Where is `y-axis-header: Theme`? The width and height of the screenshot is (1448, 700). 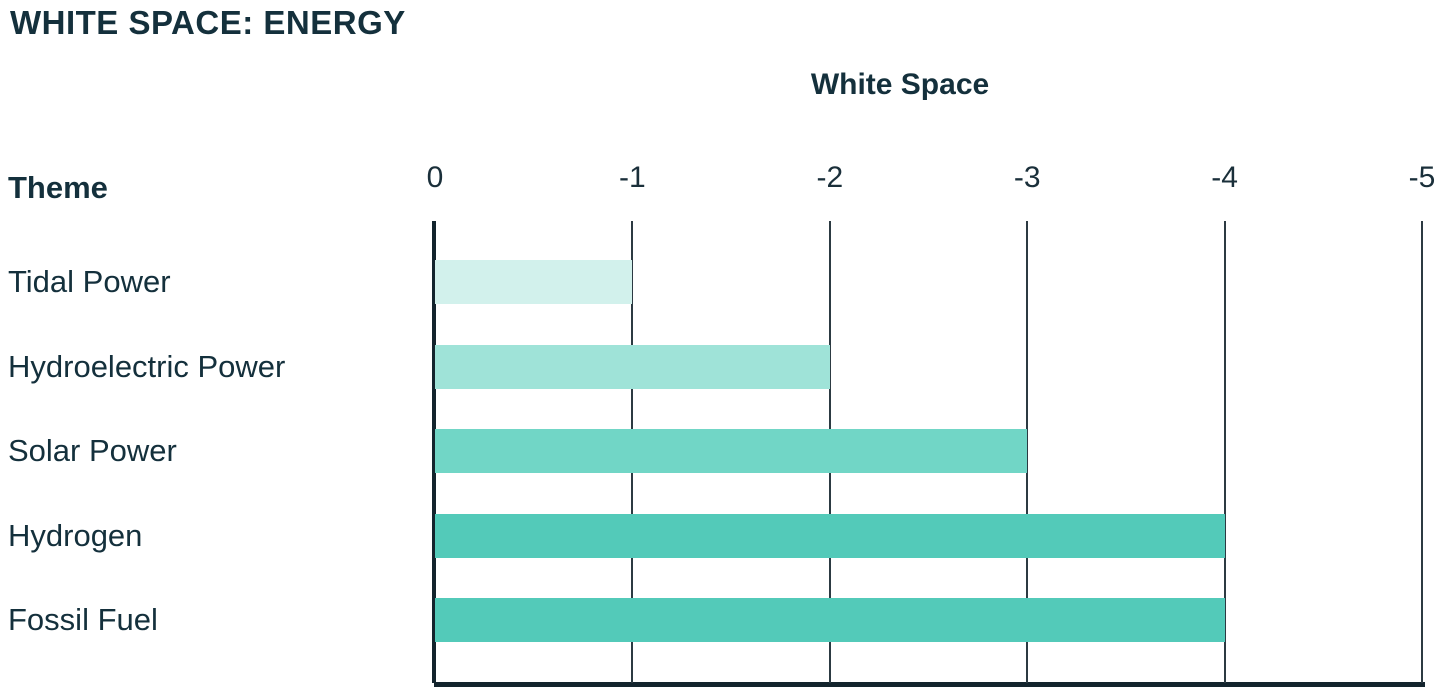
y-axis-header: Theme is located at coordinates (58, 187).